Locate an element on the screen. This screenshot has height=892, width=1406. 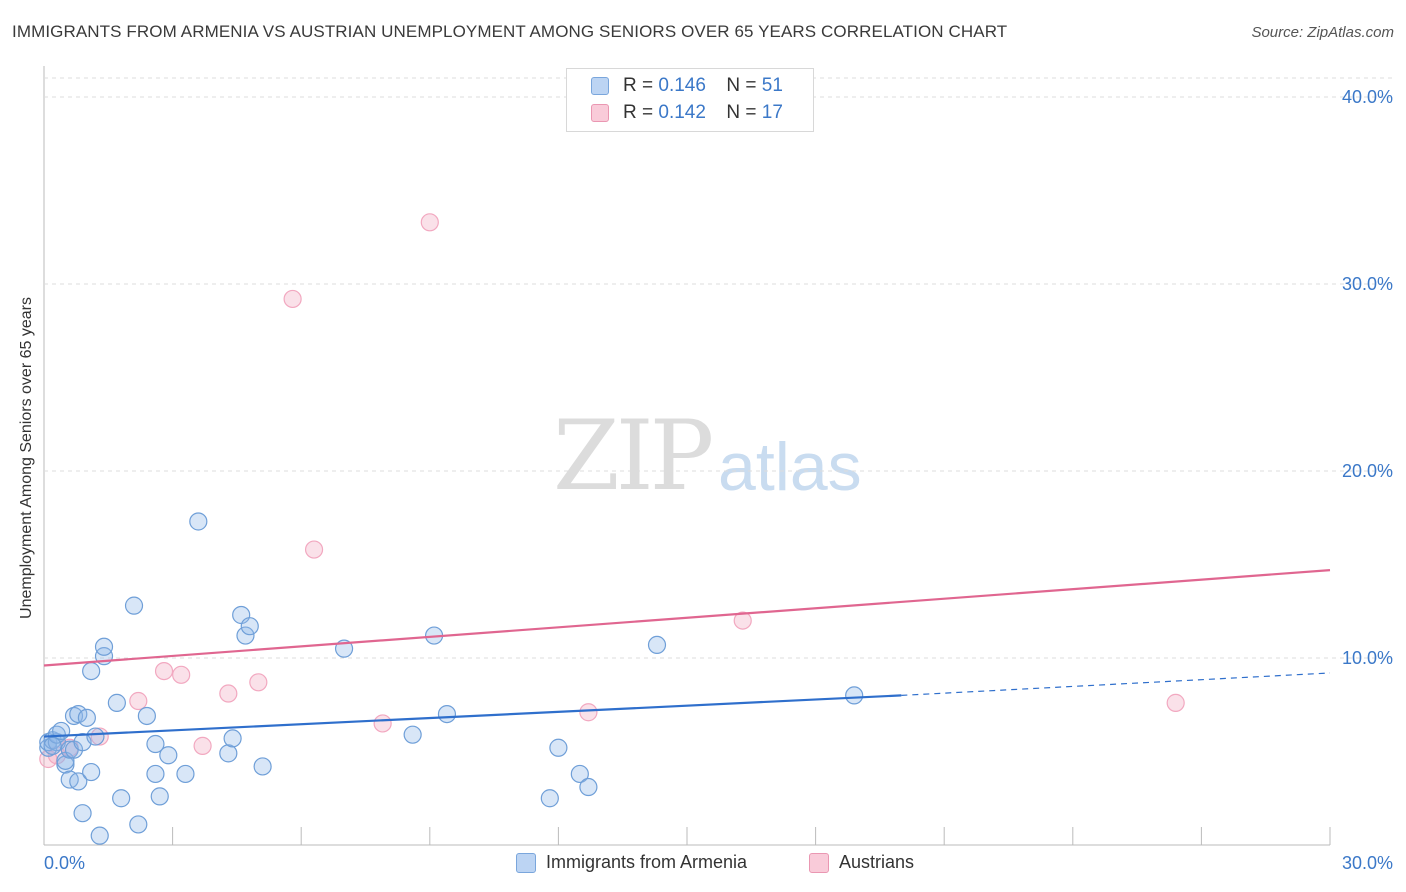
armenia-legend-icon is located at coordinates (526, 862).